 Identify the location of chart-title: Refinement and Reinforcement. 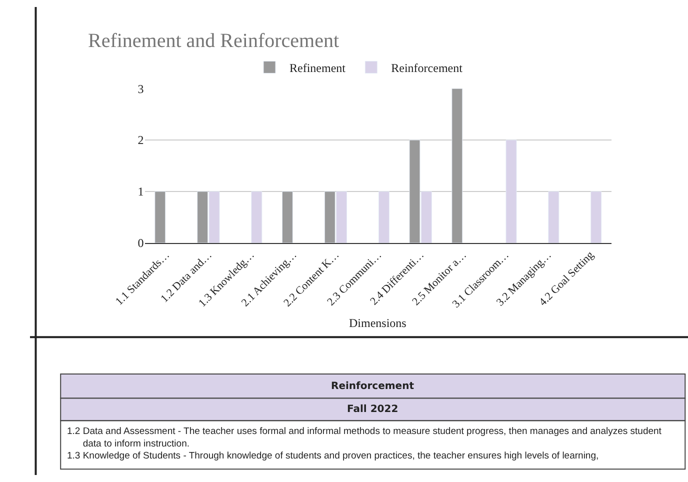
(214, 41).